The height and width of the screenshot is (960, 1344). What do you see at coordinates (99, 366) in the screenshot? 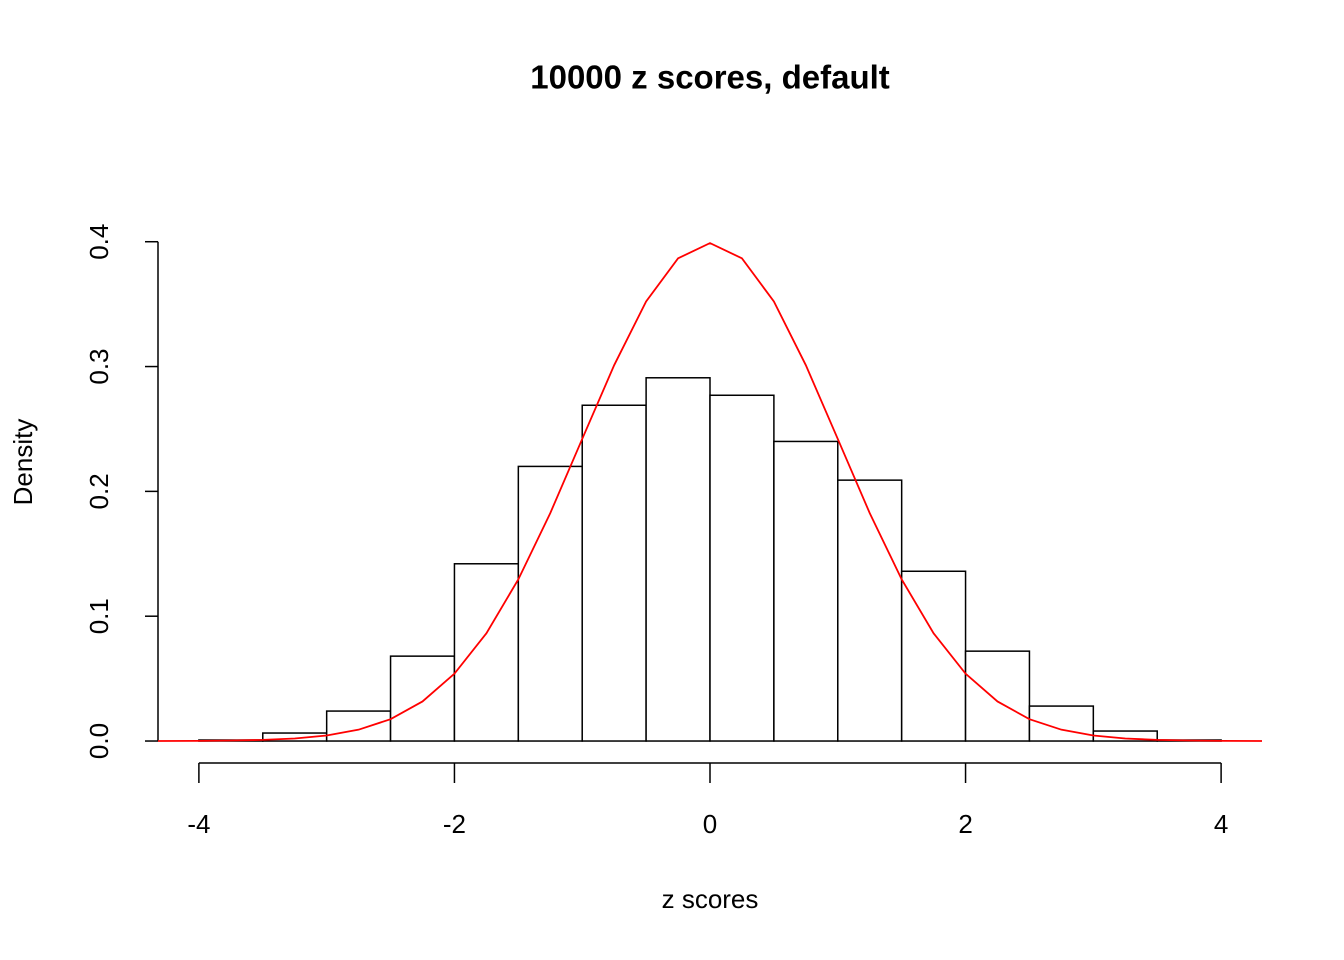
I see `y-tick-label: 0.3` at bounding box center [99, 366].